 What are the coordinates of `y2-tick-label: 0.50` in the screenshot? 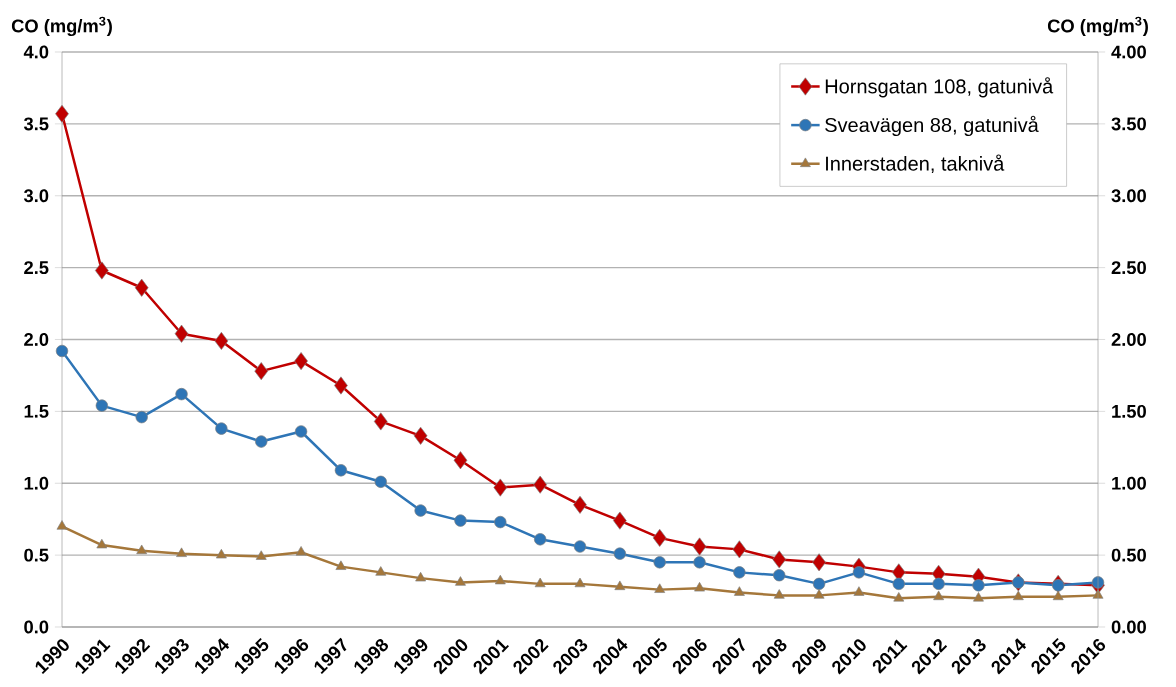 It's located at (1128, 555).